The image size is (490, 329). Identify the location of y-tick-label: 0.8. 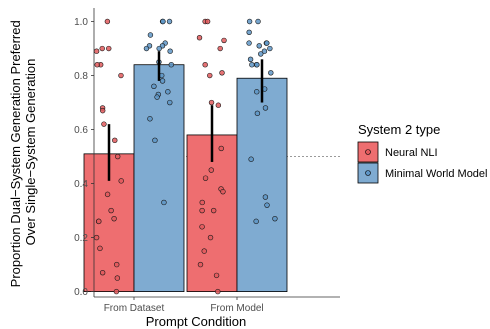
(81, 76).